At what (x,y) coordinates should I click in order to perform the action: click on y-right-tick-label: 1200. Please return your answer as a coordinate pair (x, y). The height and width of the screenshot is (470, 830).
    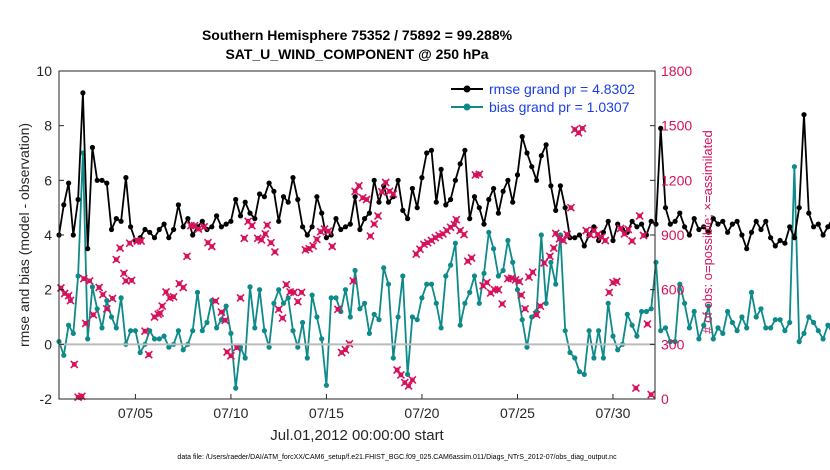
    Looking at the image, I should click on (676, 180).